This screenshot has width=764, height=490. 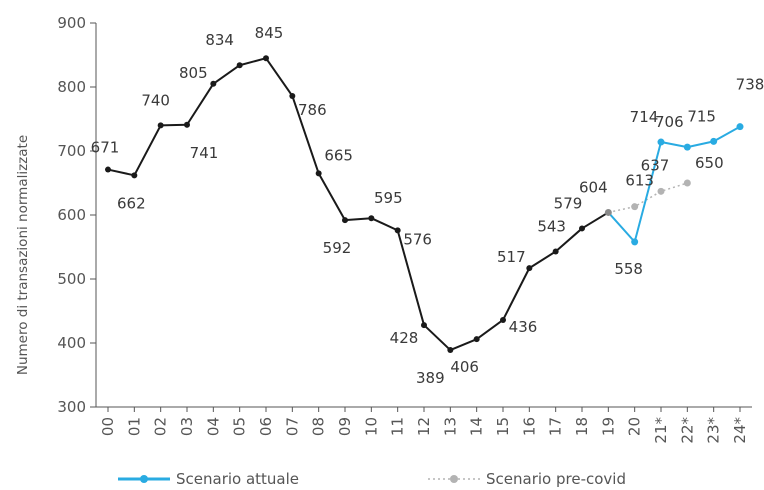 What do you see at coordinates (450, 426) in the screenshot?
I see `x-tick-label: 13` at bounding box center [450, 426].